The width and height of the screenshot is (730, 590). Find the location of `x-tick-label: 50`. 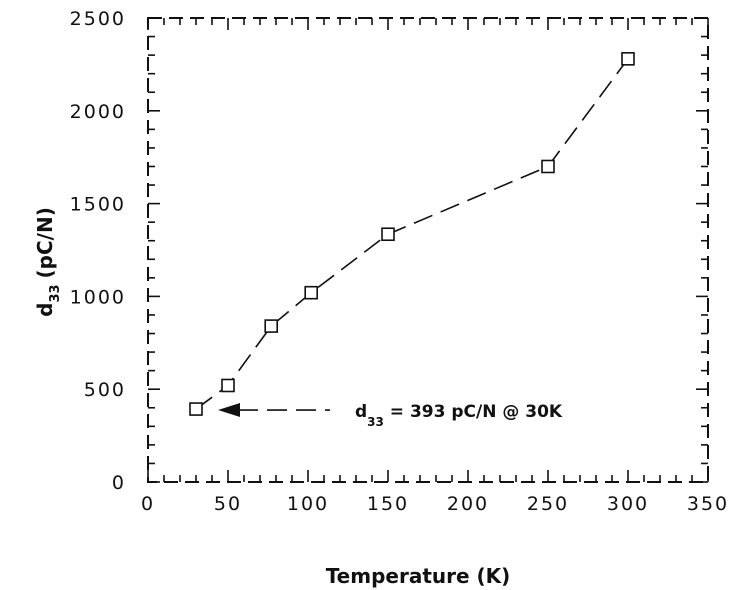

x-tick-label: 50 is located at coordinates (228, 504).